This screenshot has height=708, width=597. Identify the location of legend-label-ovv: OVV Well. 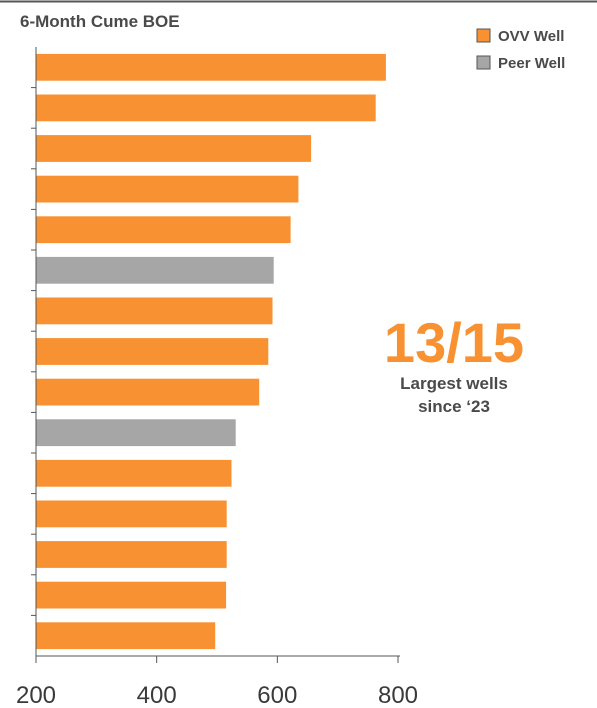
(531, 36).